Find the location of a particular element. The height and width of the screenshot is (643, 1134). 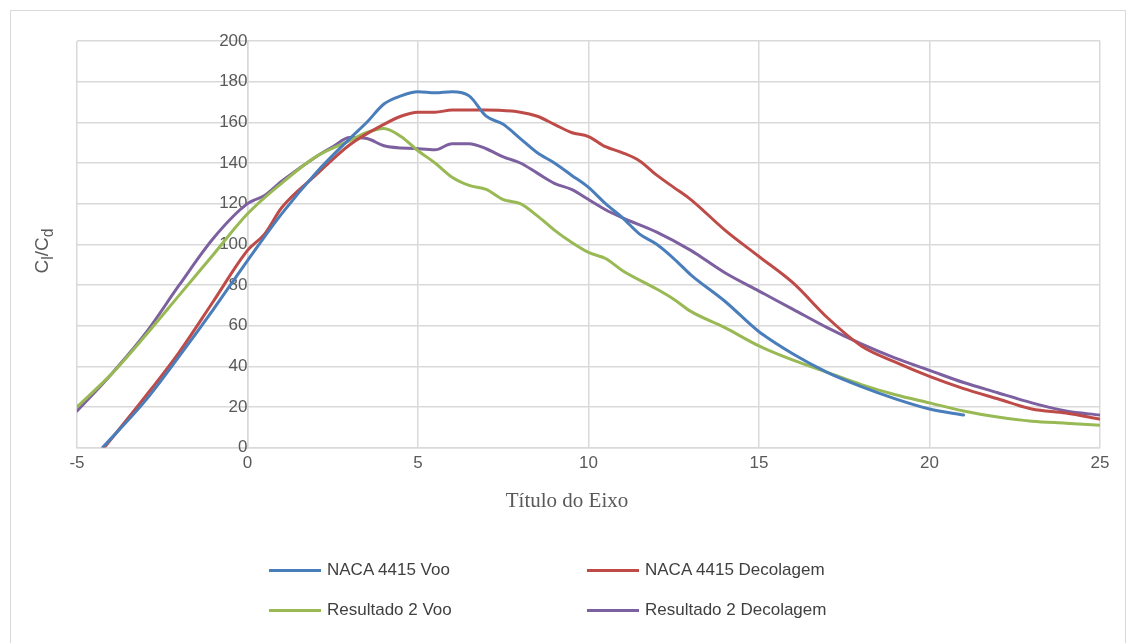

x-tick-label: 15 is located at coordinates (759, 463).